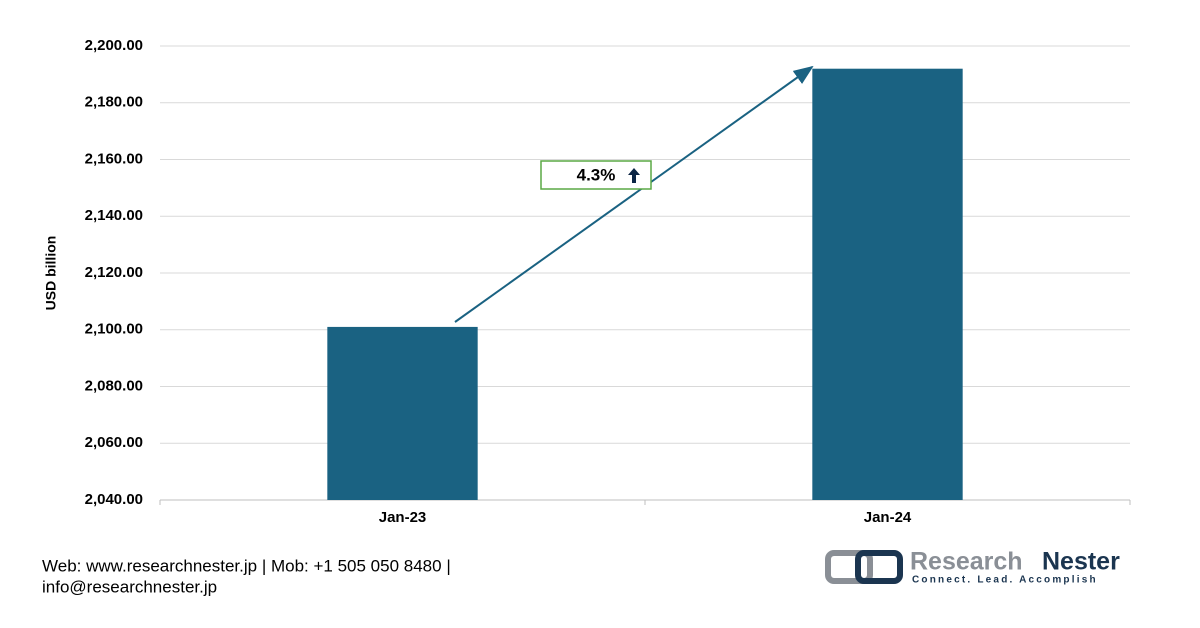 This screenshot has width=1200, height=628. What do you see at coordinates (114, 102) in the screenshot?
I see `y-tick-label: 2,180.00` at bounding box center [114, 102].